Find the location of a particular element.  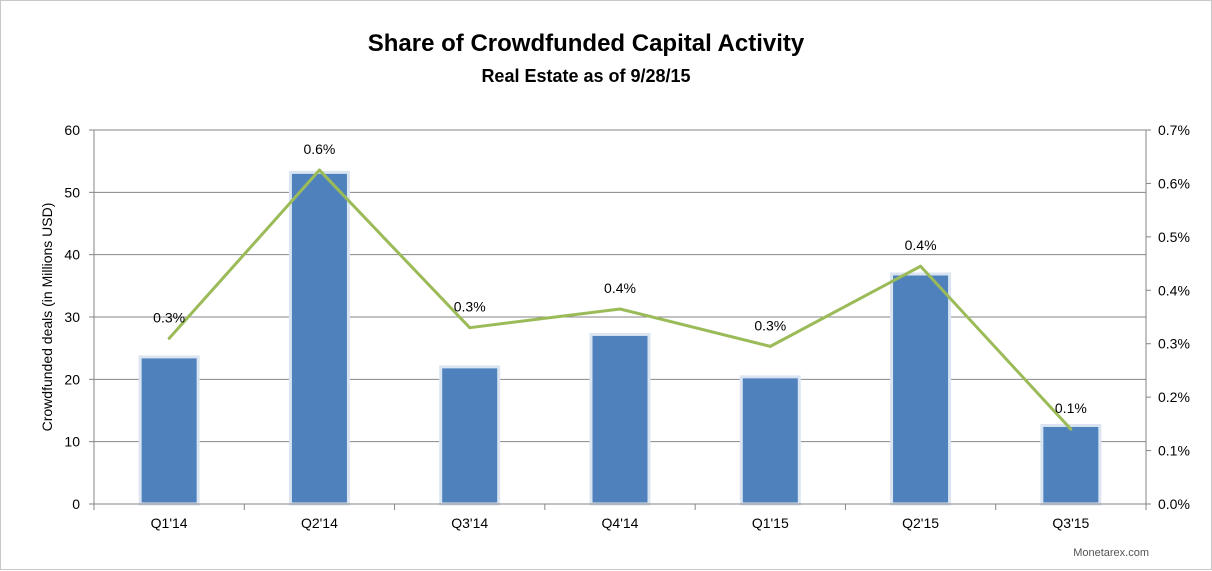

y2-tick-label: 0.6% is located at coordinates (1174, 183).